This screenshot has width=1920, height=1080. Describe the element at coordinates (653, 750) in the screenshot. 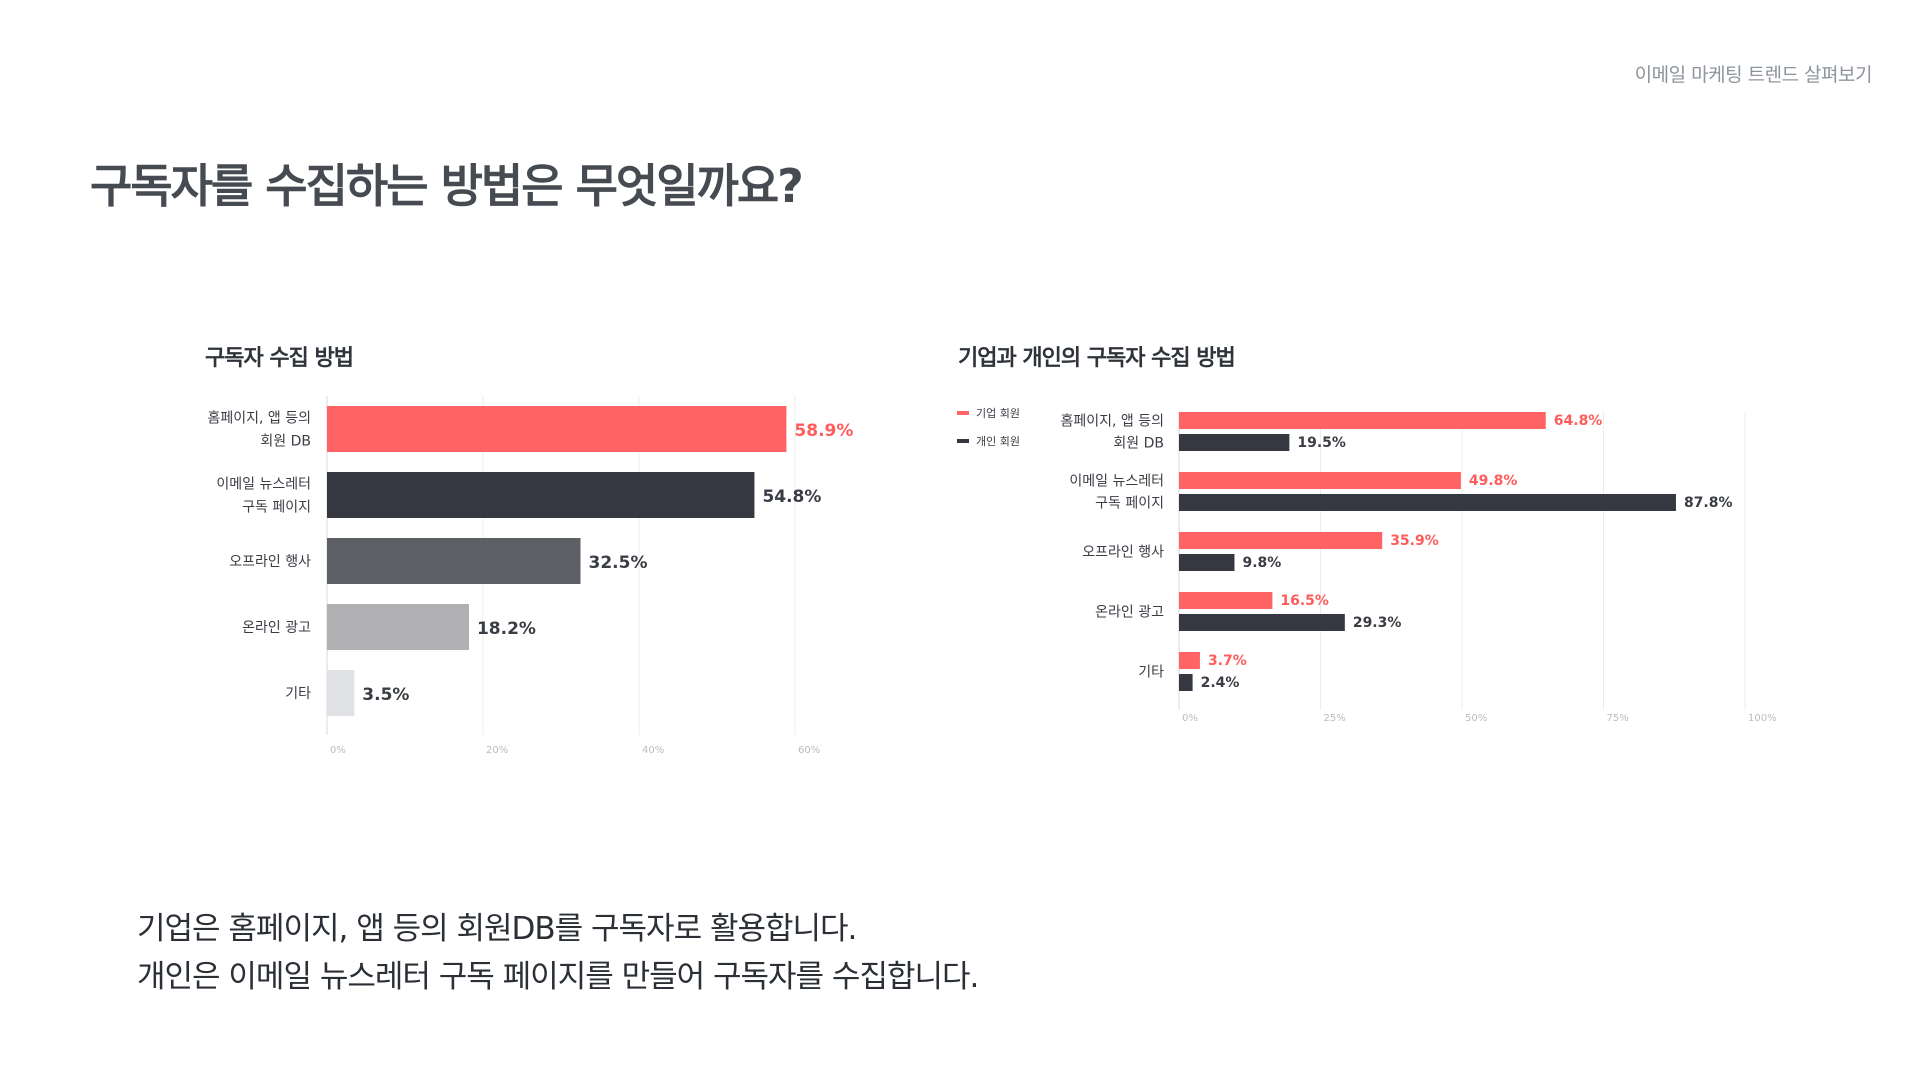

I see `x-tick-label: 40%` at that location.